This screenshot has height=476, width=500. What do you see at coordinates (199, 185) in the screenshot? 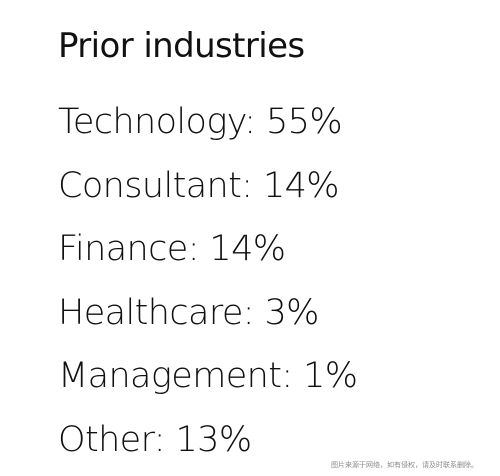
I see `list-item: Consultant: 14%` at bounding box center [199, 185].